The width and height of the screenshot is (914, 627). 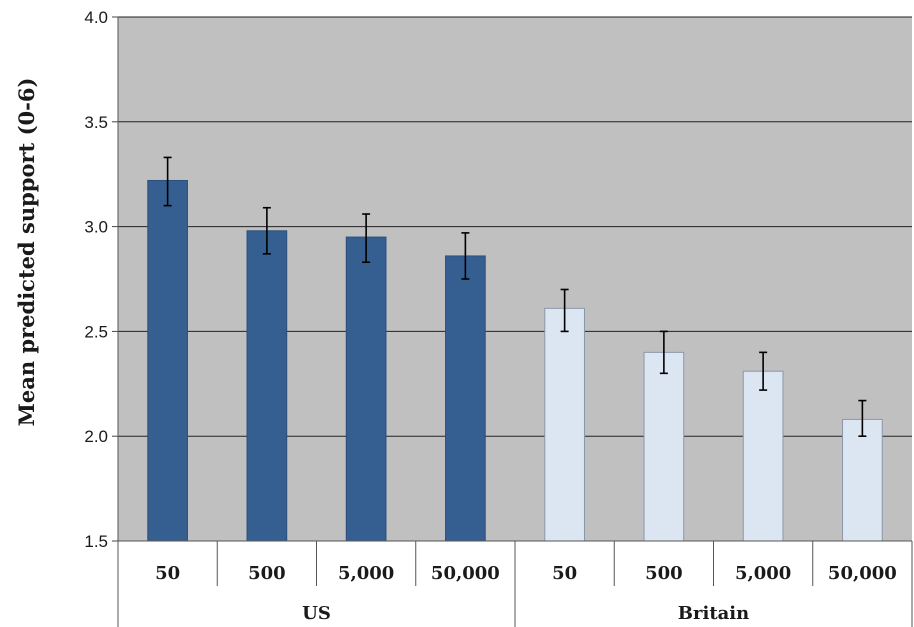 What do you see at coordinates (96, 331) in the screenshot?
I see `y-tick-label: 2.5` at bounding box center [96, 331].